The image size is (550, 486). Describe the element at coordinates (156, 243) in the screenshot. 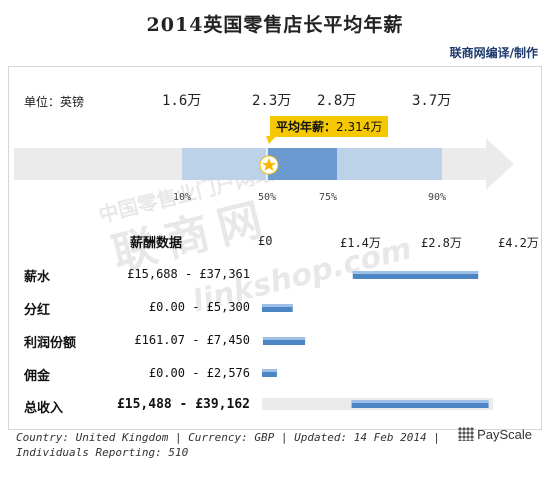

I see `compensation-header: 薪酬数据` at that location.